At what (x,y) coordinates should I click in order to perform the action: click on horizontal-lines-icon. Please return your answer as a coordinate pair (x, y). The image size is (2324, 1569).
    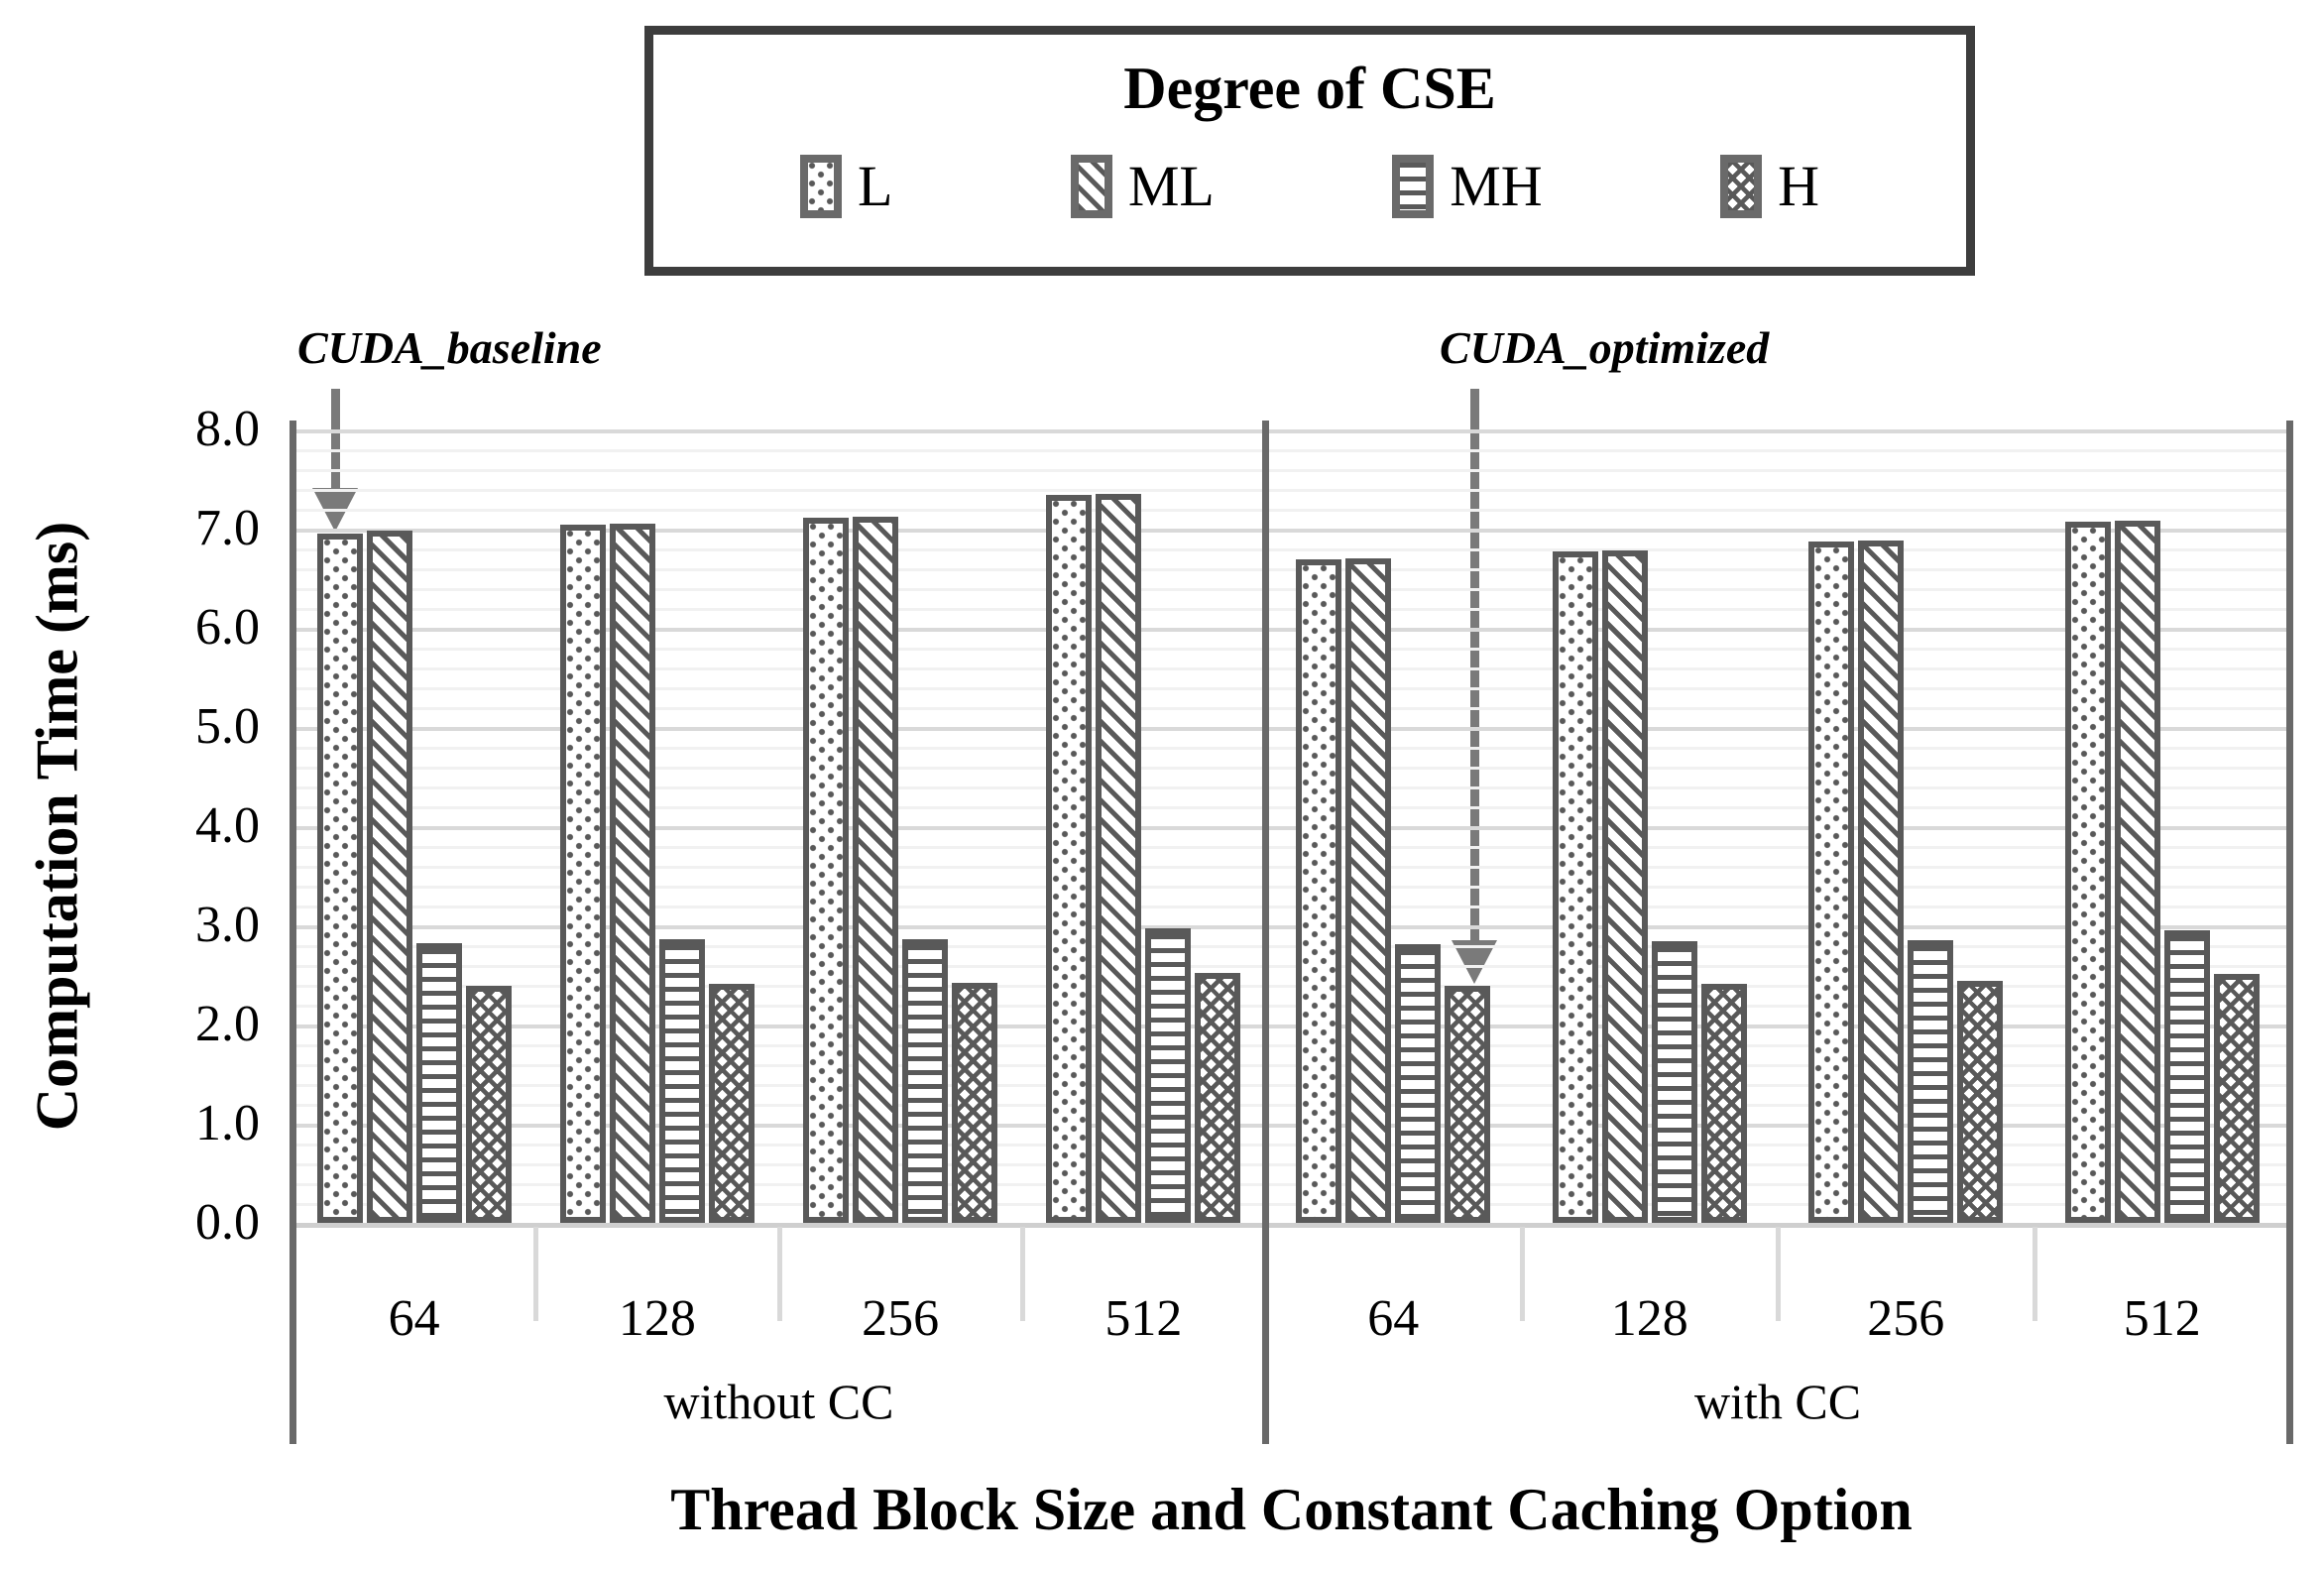
    Looking at the image, I should click on (1413, 186).